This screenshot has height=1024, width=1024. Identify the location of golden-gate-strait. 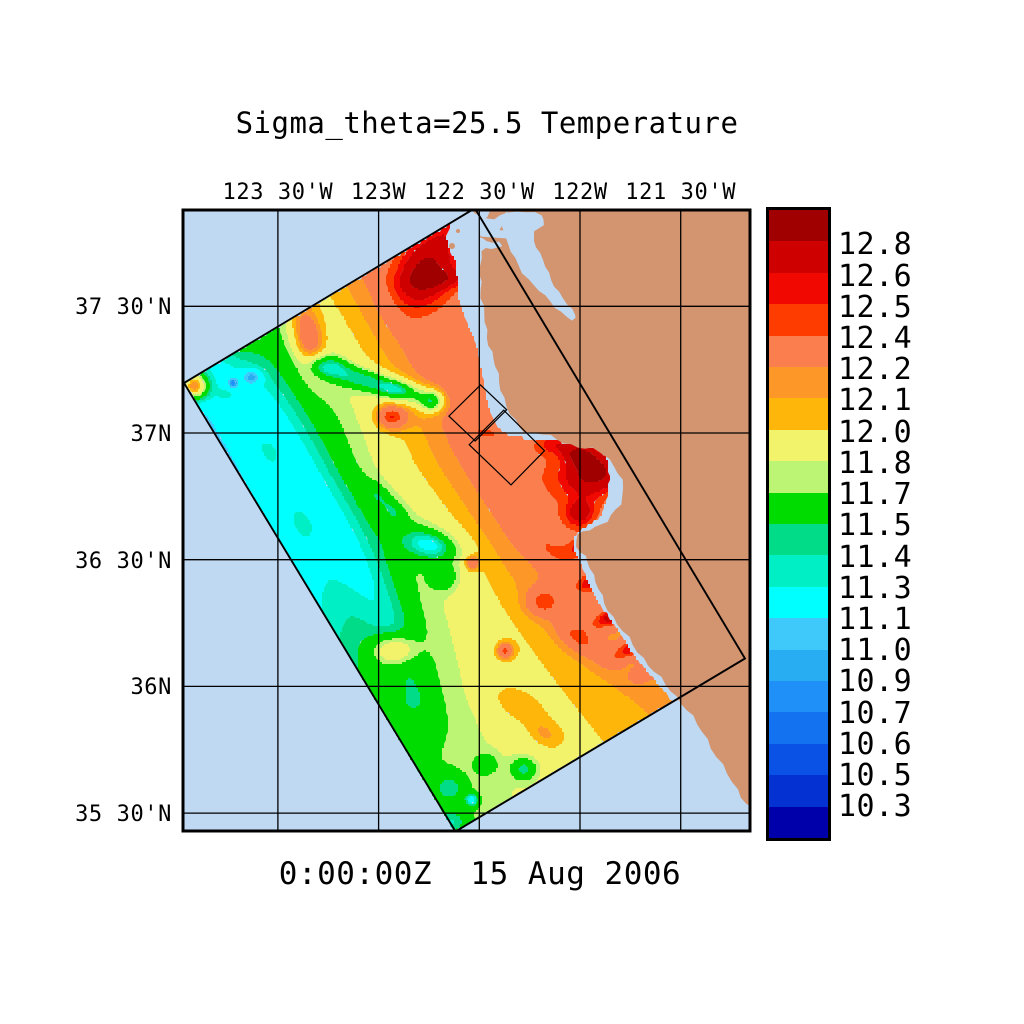
(493, 233).